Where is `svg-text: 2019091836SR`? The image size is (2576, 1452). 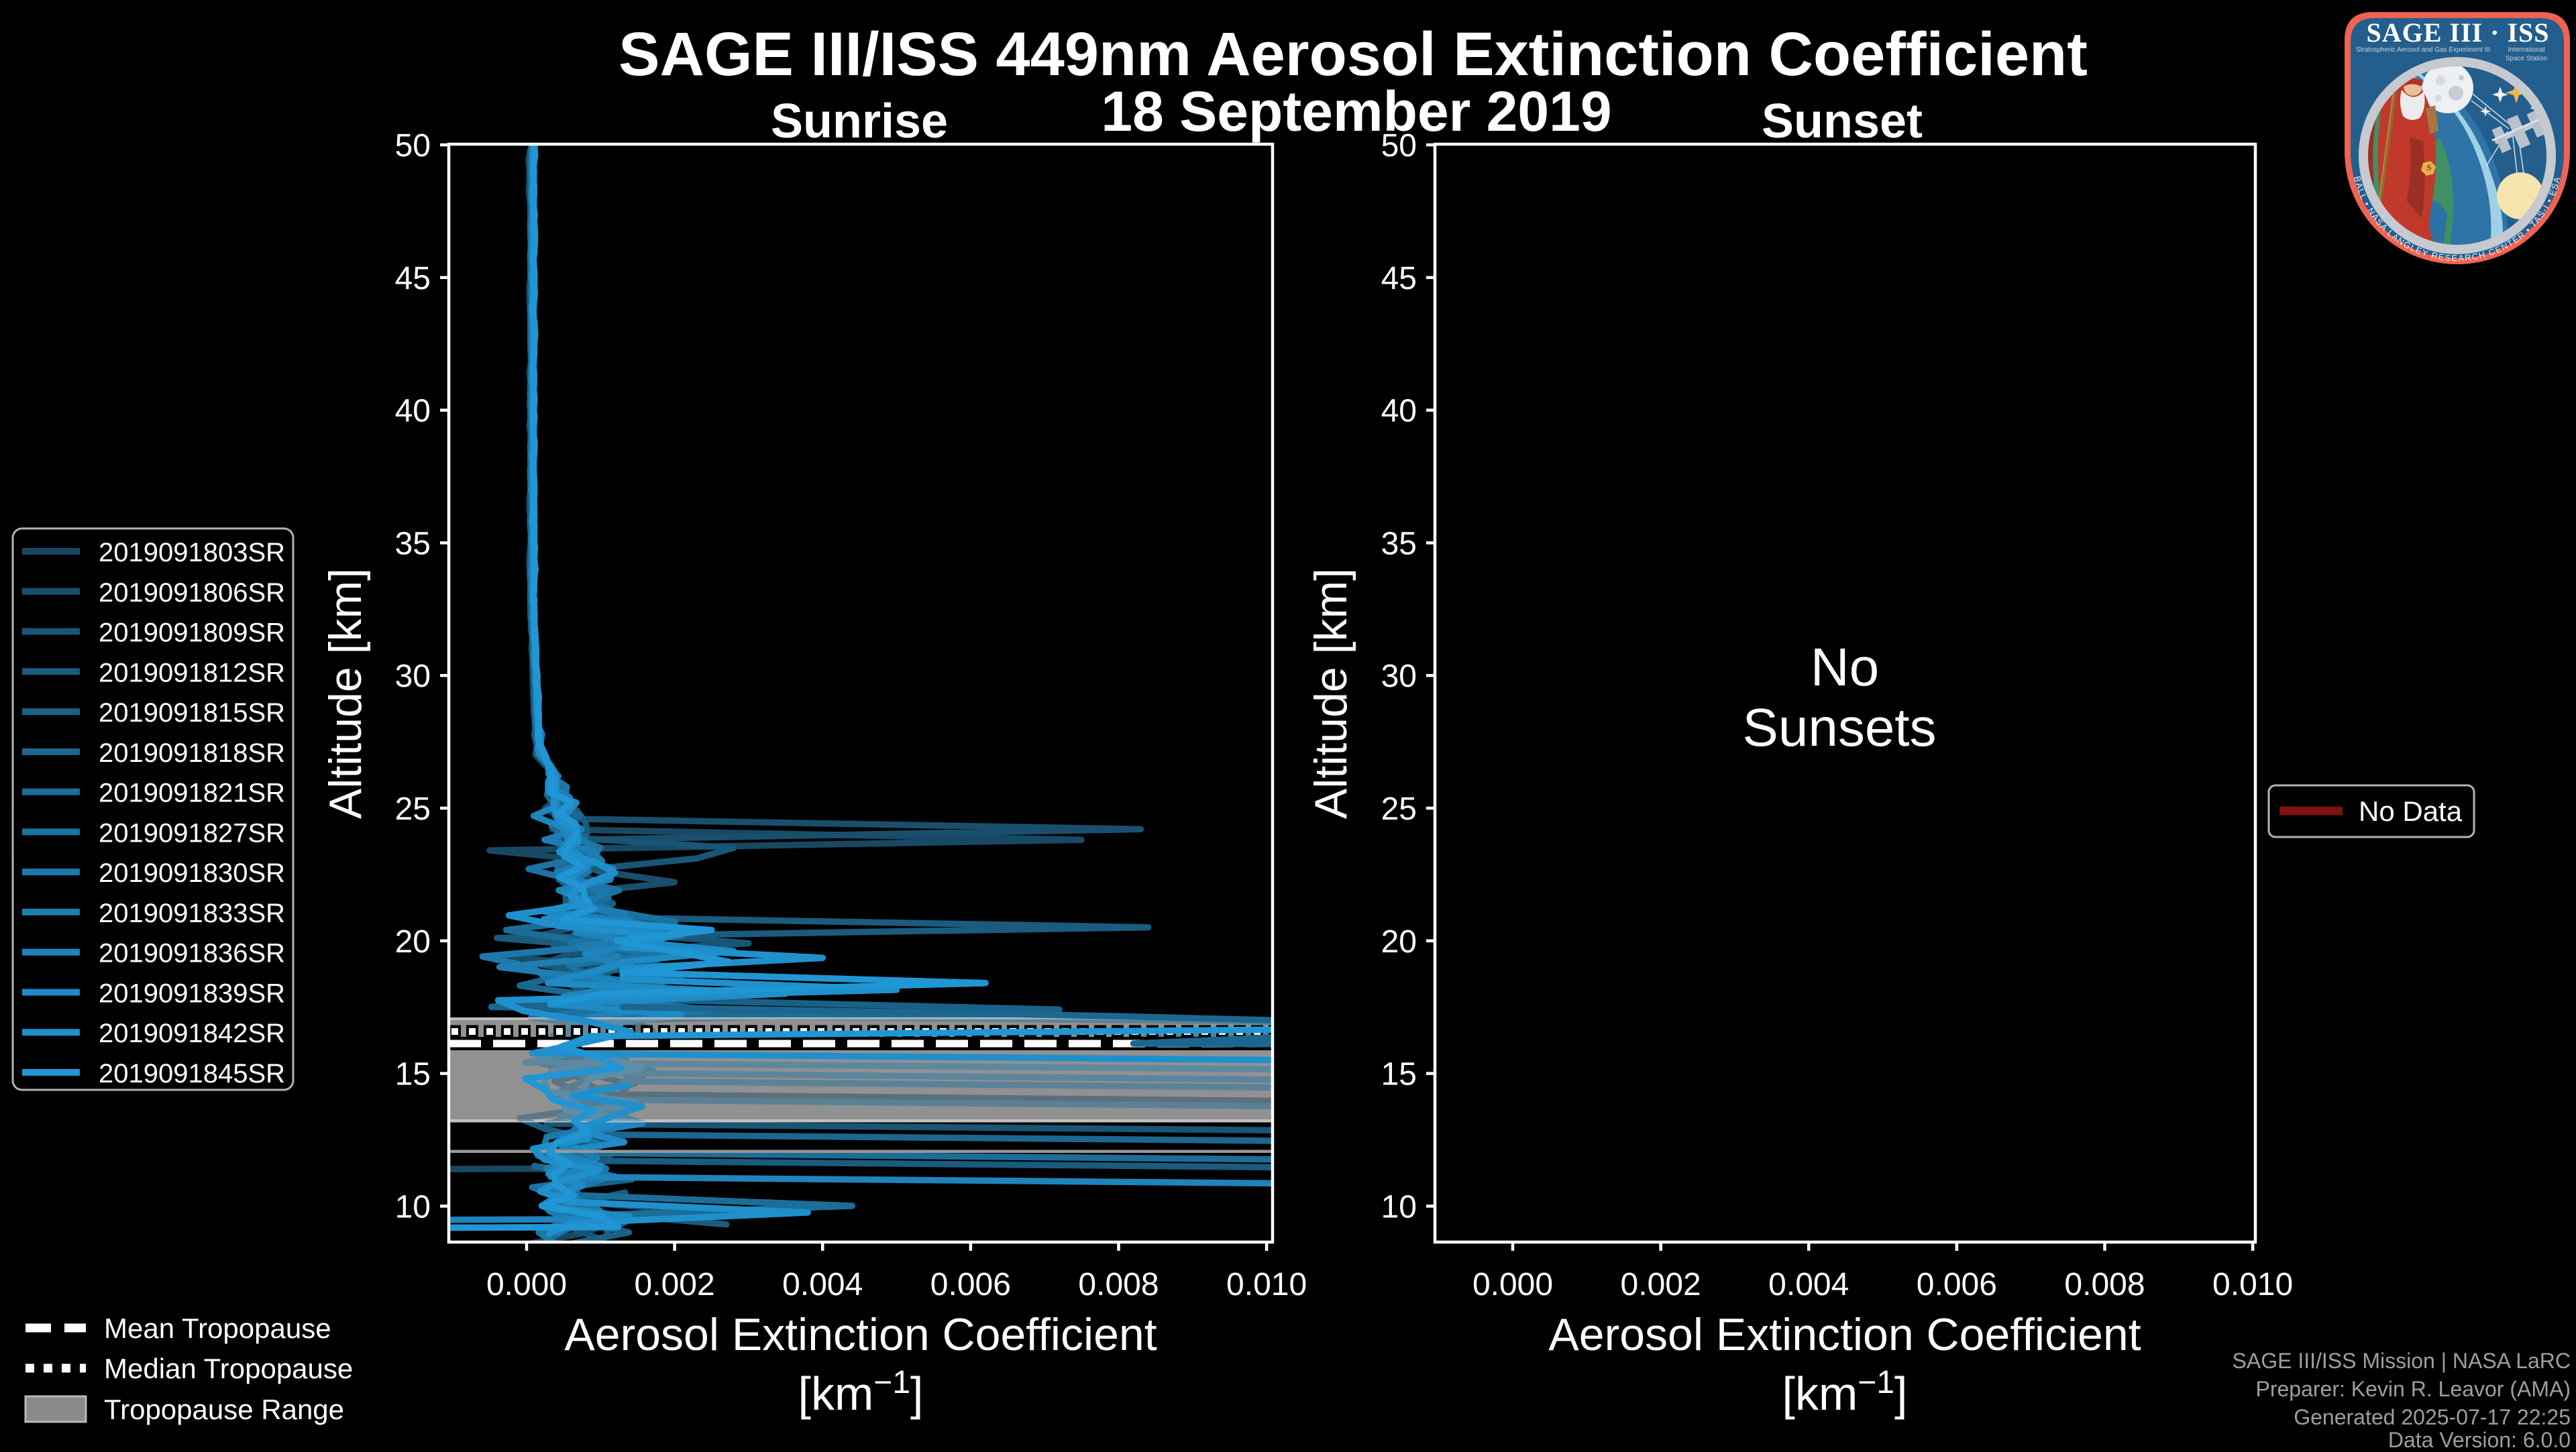 svg-text: 2019091836SR is located at coordinates (192, 953).